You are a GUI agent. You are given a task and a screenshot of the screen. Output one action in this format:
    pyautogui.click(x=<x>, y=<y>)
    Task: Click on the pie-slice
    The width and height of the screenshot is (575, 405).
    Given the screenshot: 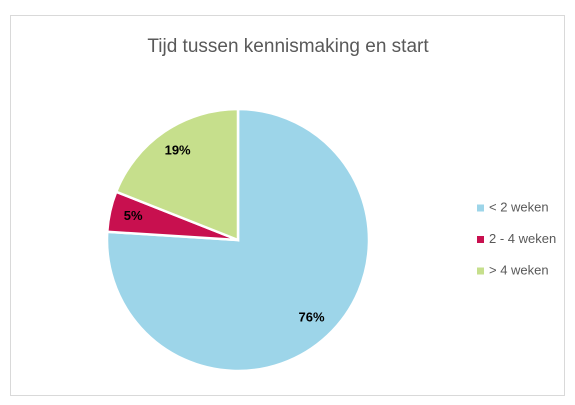 What is the action you would take?
    pyautogui.click(x=177, y=174)
    